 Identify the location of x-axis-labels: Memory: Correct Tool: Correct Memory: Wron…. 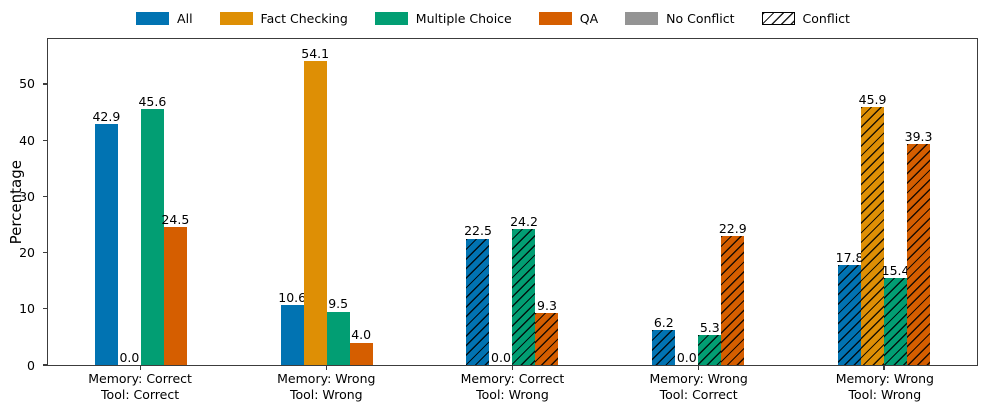
(512, 386).